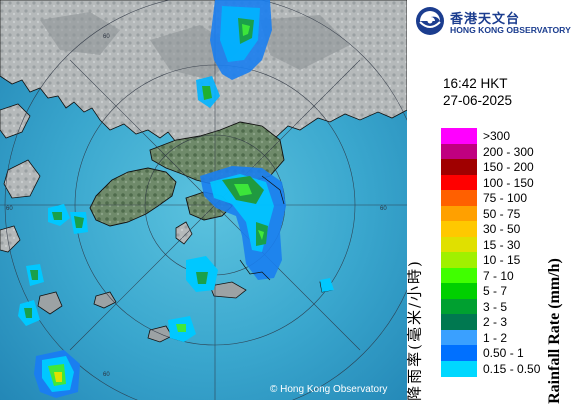  I want to click on ring-label-e: 60, so click(383, 209).